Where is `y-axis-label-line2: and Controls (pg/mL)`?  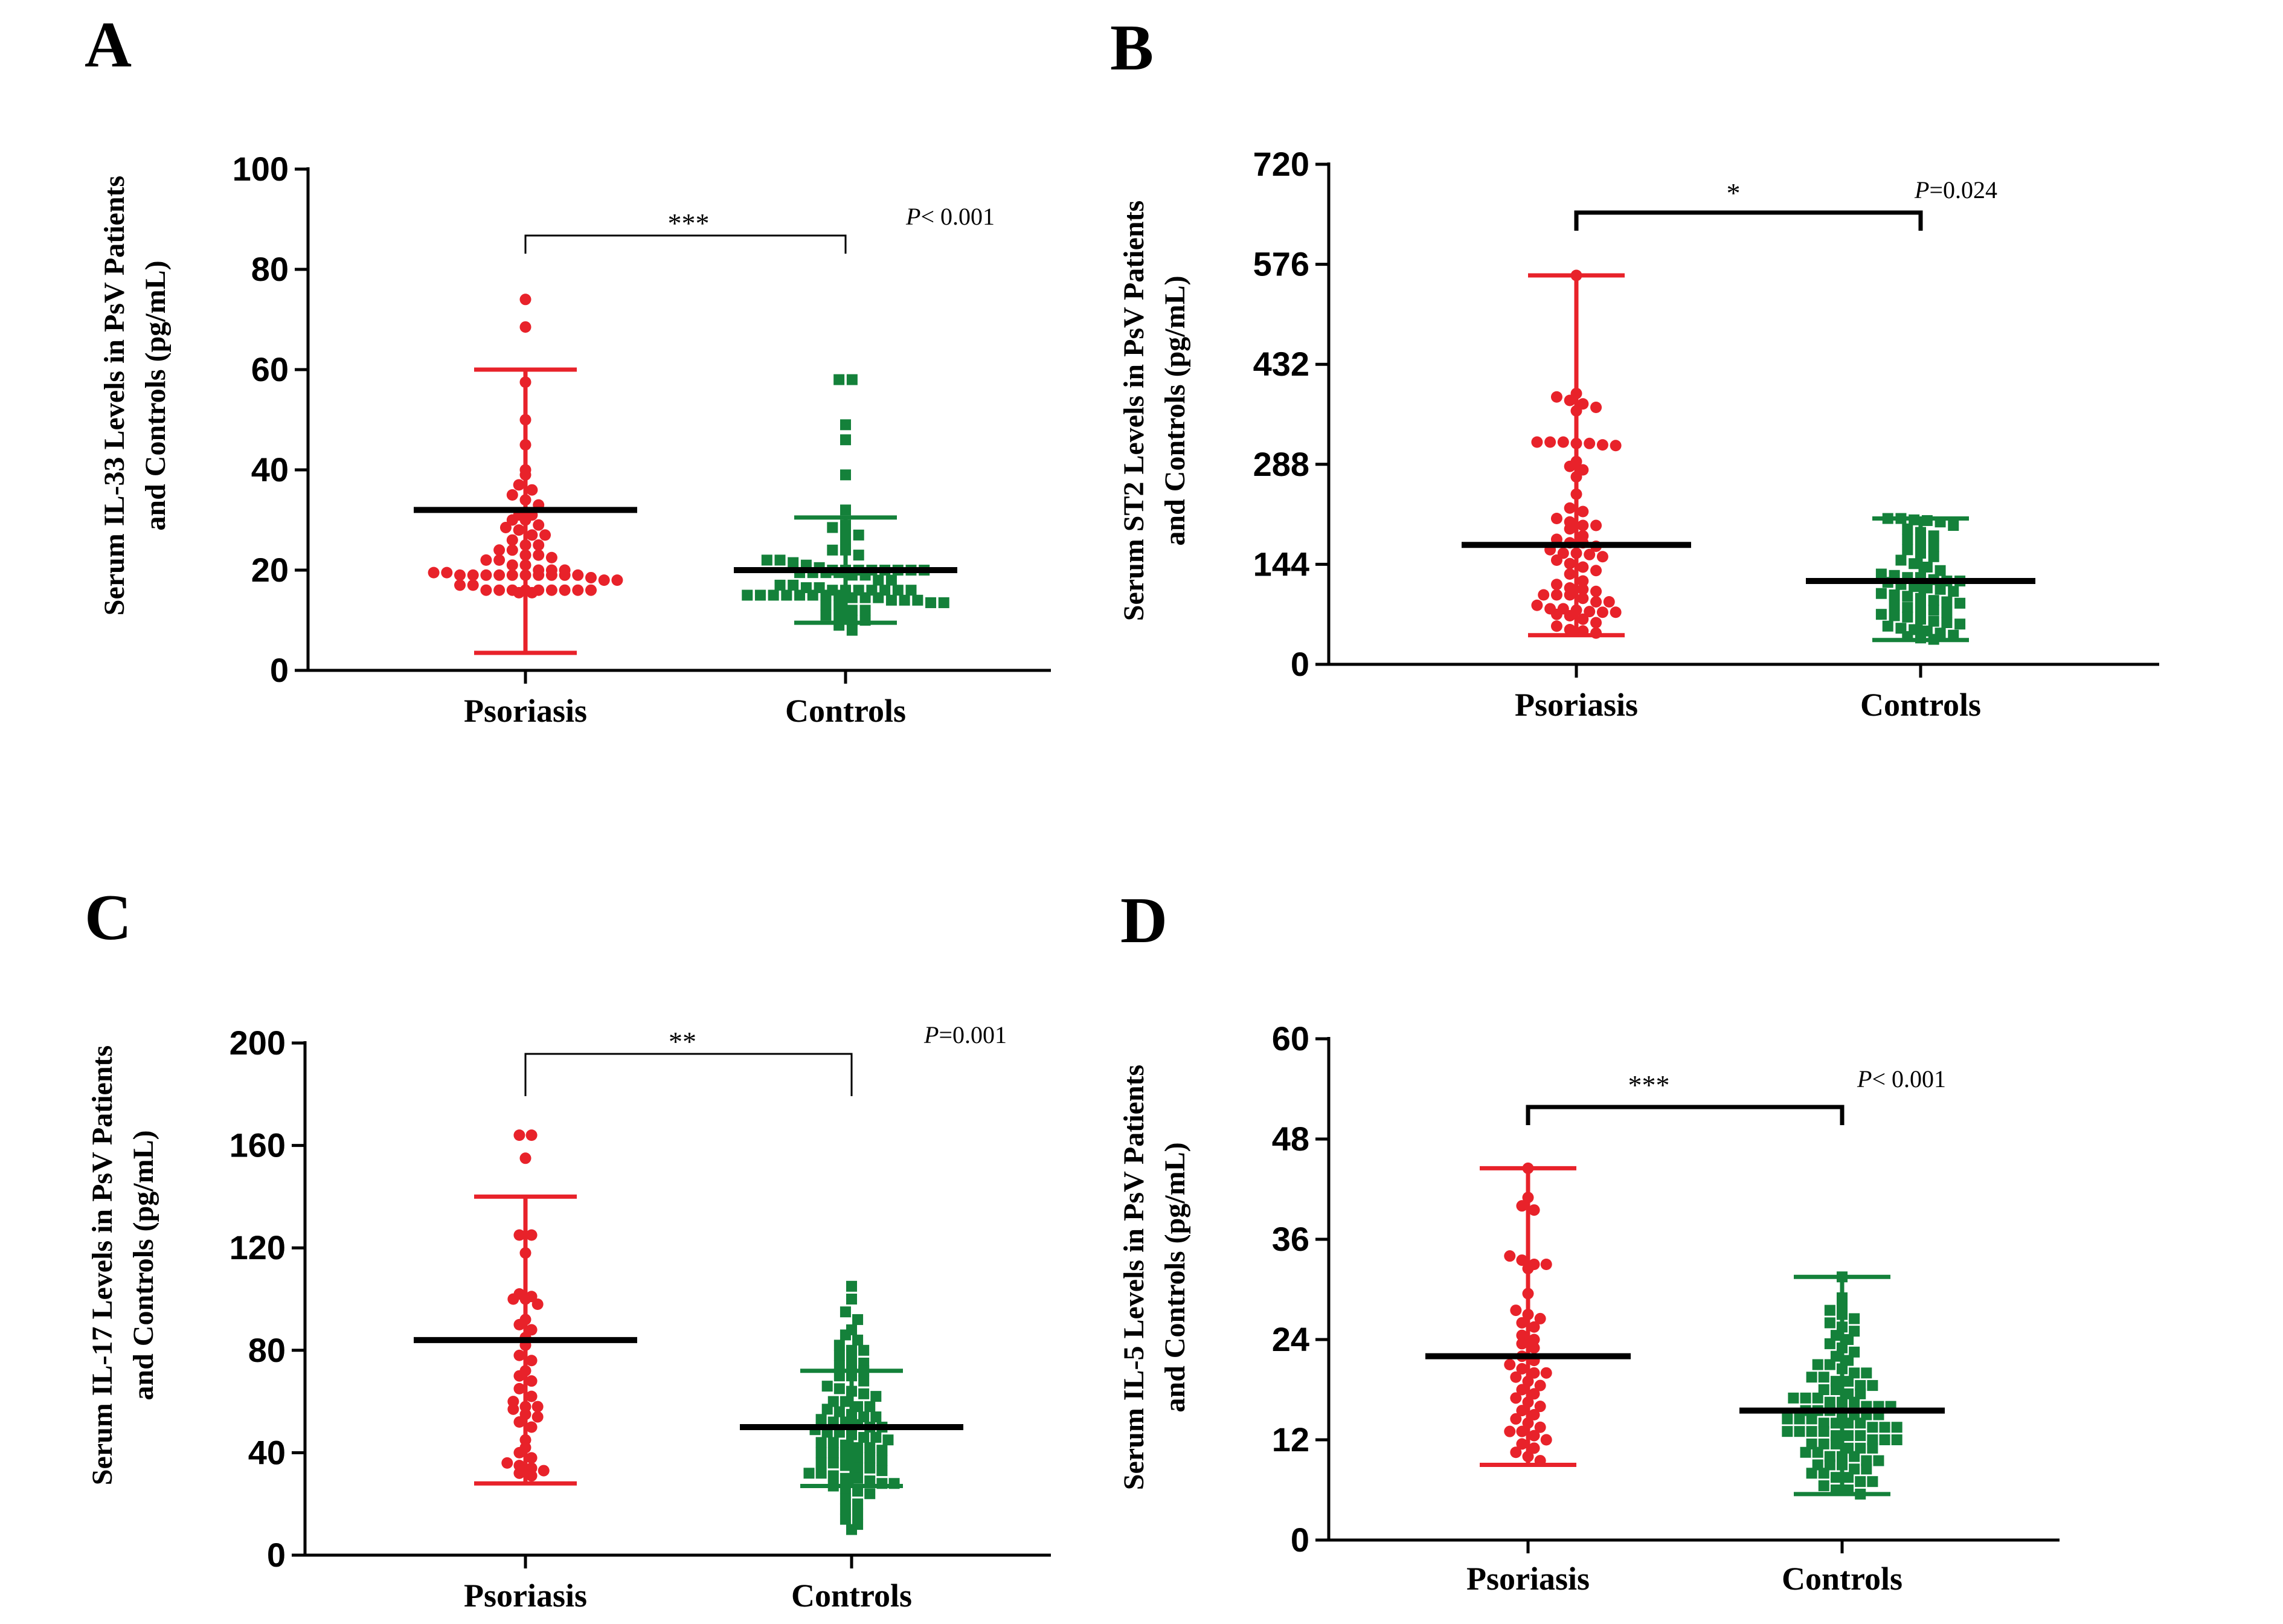
y-axis-label-line2: and Controls (pg/mL) is located at coordinates (1175, 410).